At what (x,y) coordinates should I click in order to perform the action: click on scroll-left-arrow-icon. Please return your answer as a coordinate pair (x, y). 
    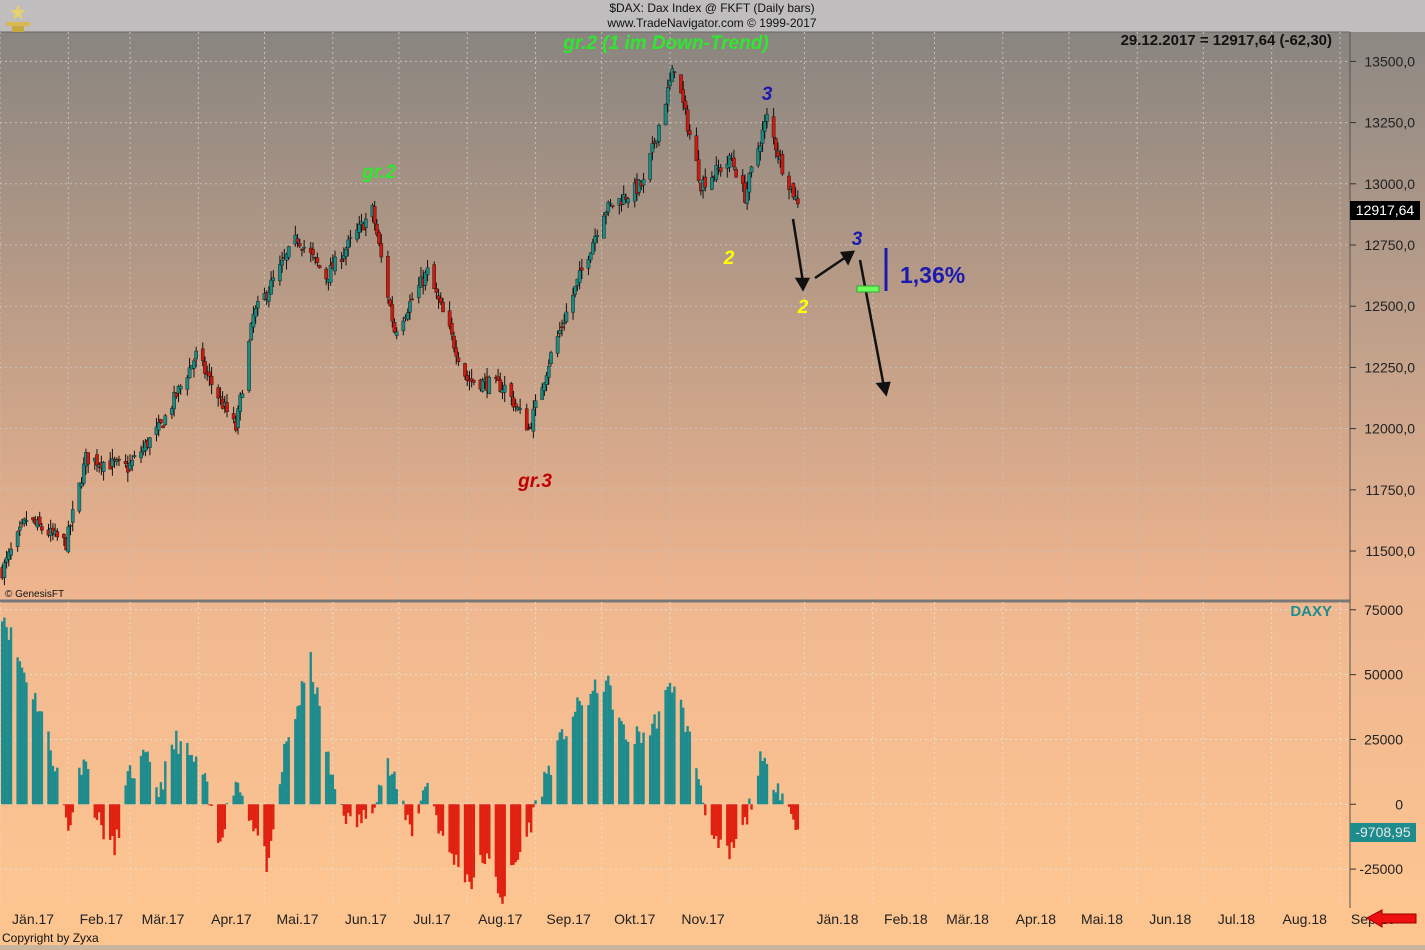
    Looking at the image, I should click on (1391, 918).